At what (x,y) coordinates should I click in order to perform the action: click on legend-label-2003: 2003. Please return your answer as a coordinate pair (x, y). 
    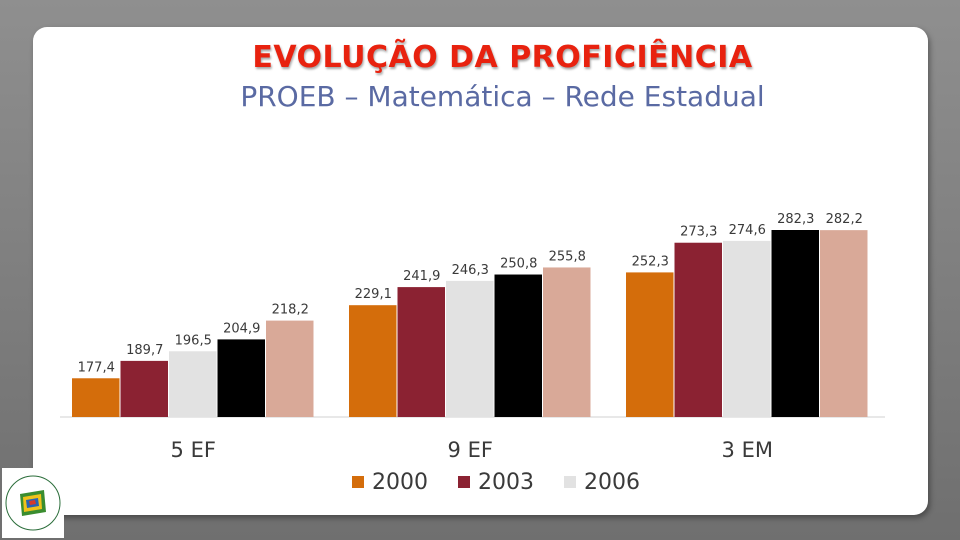
    Looking at the image, I should click on (506, 482).